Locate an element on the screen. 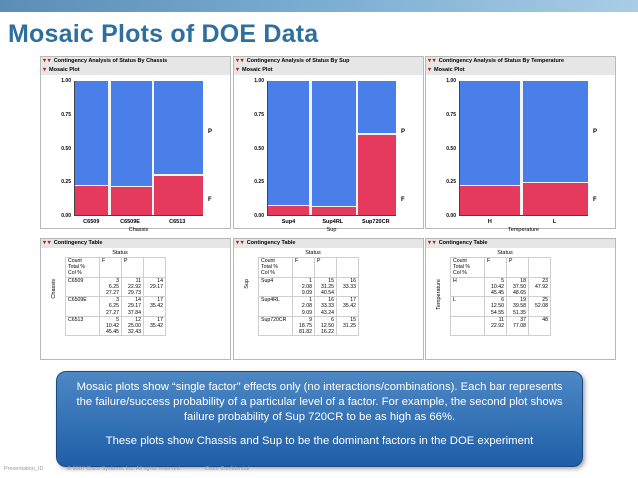 Image resolution: width=638 pixels, height=478 pixels. table-corner: Count Total % Col % is located at coordinates (82, 267).